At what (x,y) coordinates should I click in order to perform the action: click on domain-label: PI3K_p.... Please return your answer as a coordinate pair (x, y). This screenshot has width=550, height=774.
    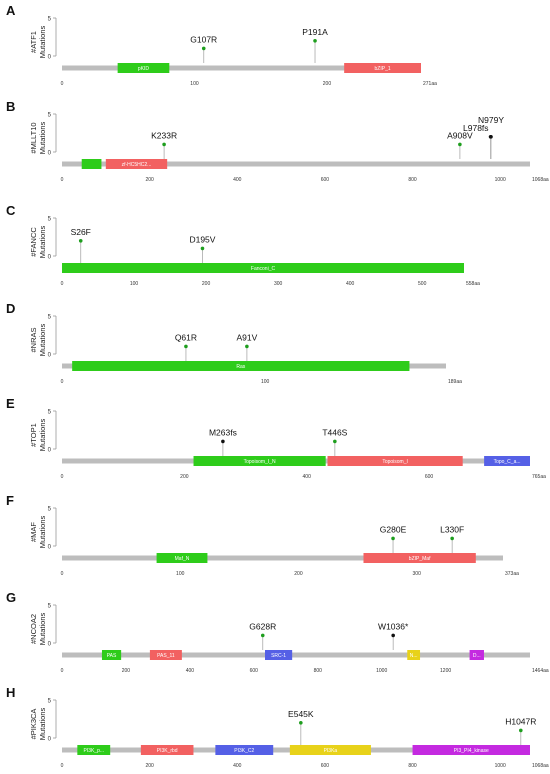
    Looking at the image, I should click on (93, 751).